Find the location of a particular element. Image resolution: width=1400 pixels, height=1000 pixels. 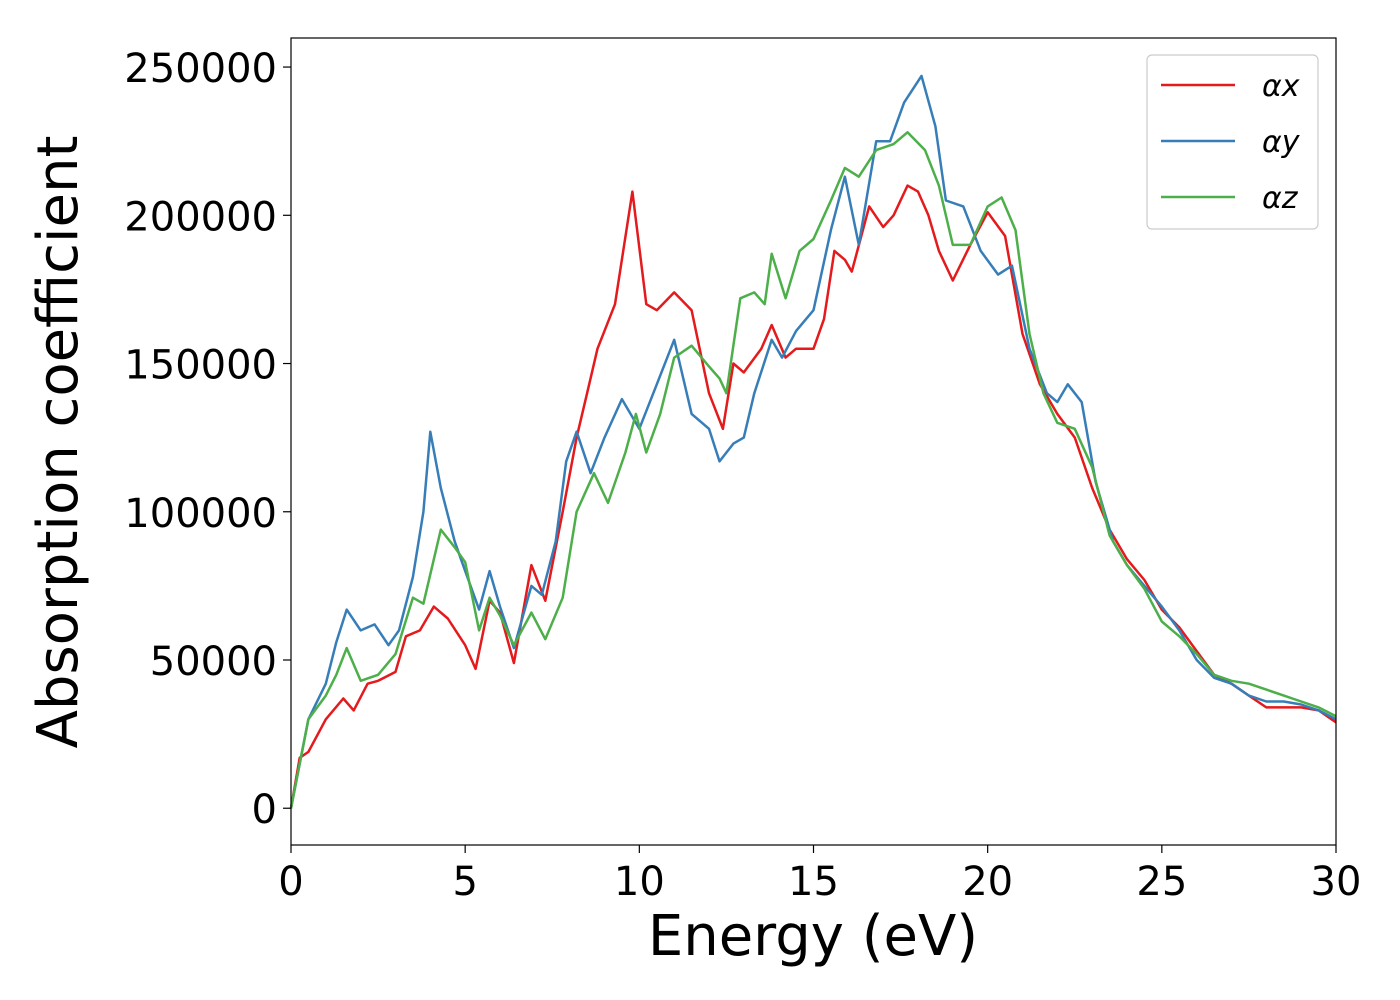

x-tick-label: 5 is located at coordinates (464, 882).